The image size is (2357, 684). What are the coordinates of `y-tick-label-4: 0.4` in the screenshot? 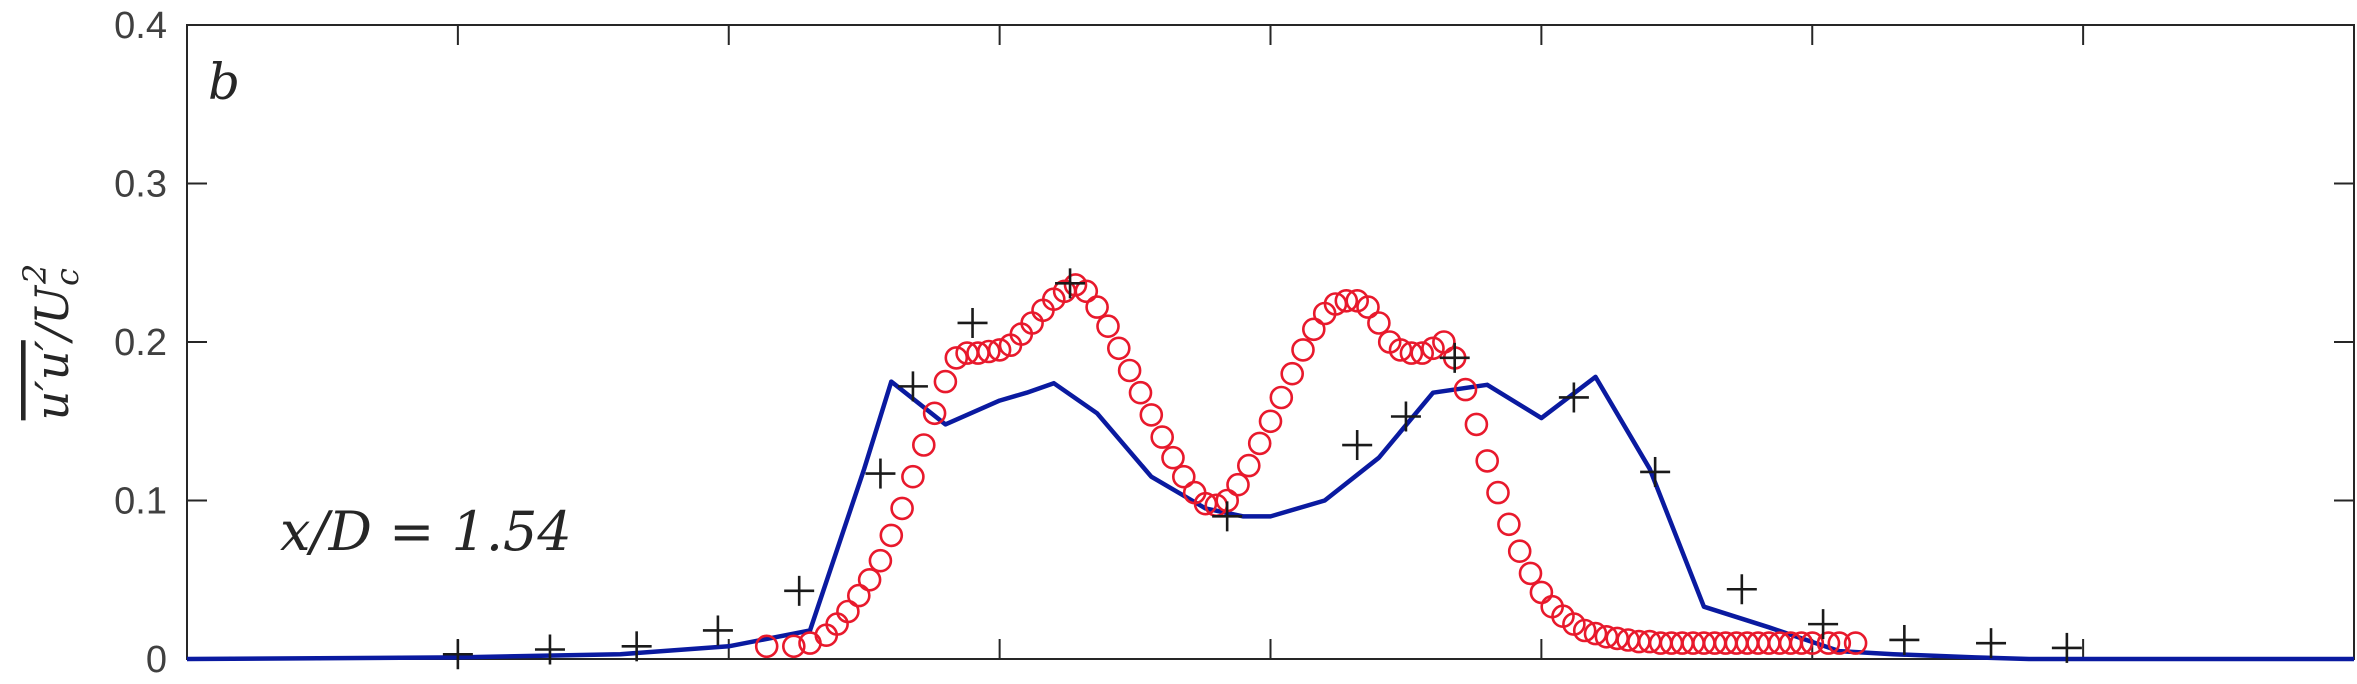 It's located at (140, 26).